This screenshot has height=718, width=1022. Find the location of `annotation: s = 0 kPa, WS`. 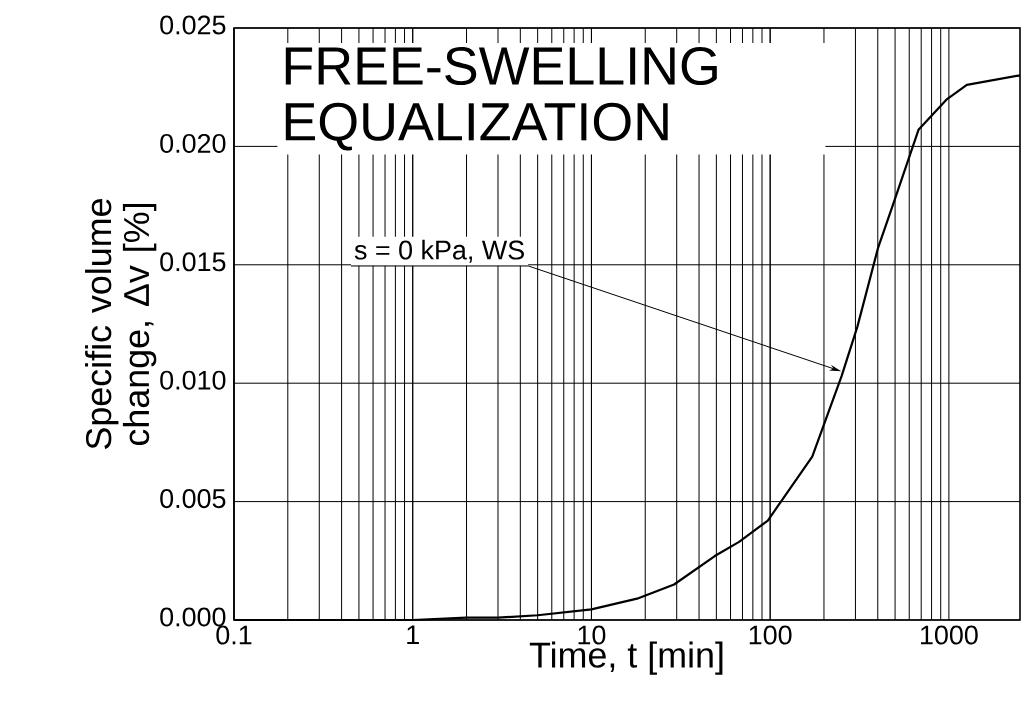

annotation: s = 0 kPa, WS is located at coordinates (439, 251).